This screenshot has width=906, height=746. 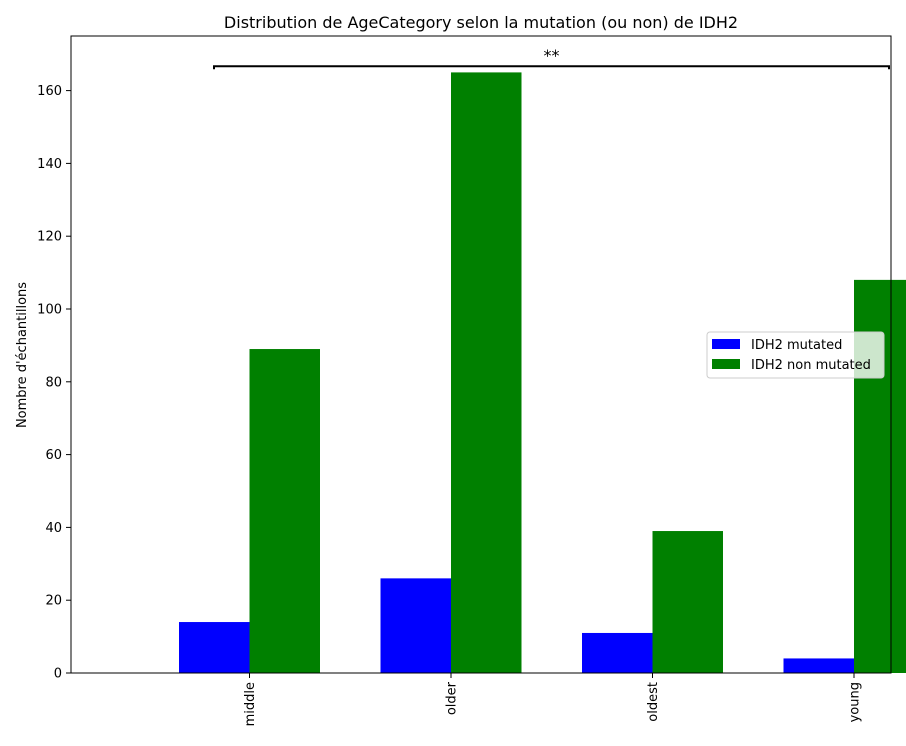 I want to click on bar-idh2-non-mutated-middle, so click(x=284, y=511).